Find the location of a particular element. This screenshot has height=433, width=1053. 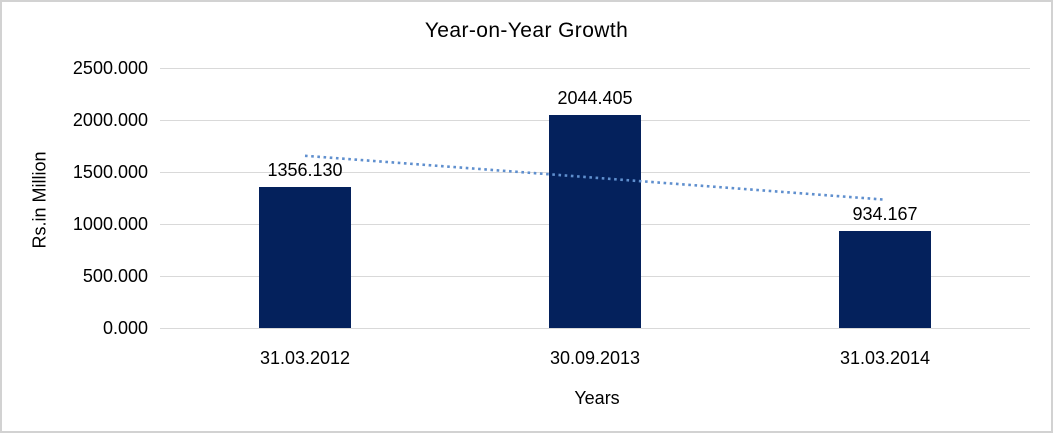

chart-title: Year-on-Year Growth is located at coordinates (526, 30).